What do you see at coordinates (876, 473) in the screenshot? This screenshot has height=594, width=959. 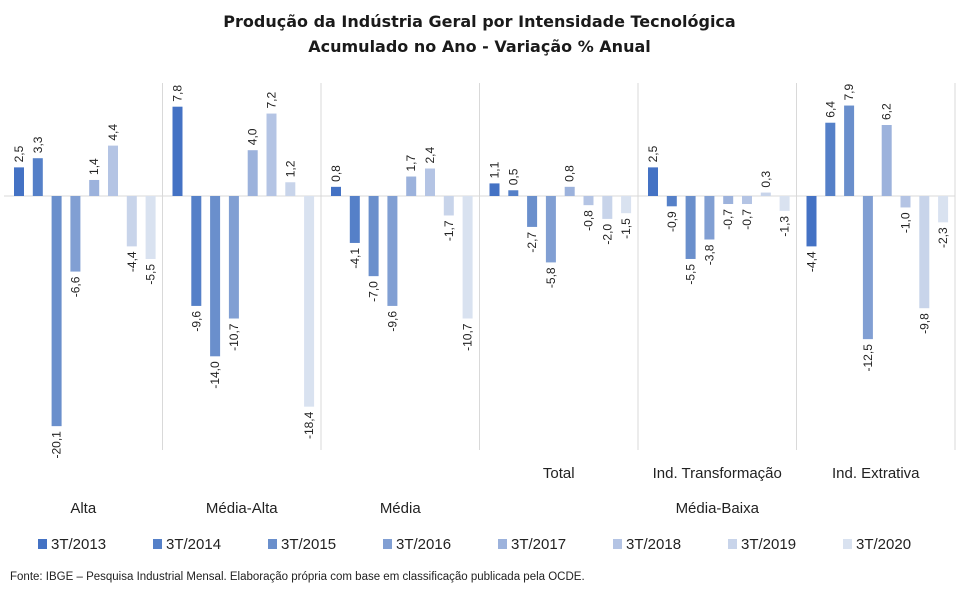 I see `category-label: Ind. Extrativa` at bounding box center [876, 473].